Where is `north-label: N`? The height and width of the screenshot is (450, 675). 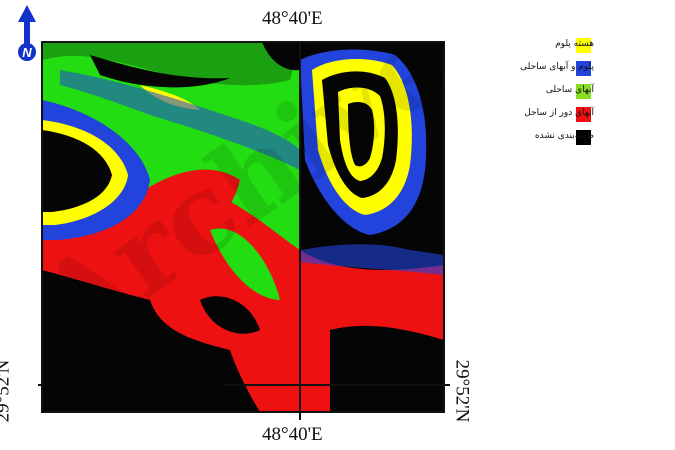 north-label: N is located at coordinates (27, 52).